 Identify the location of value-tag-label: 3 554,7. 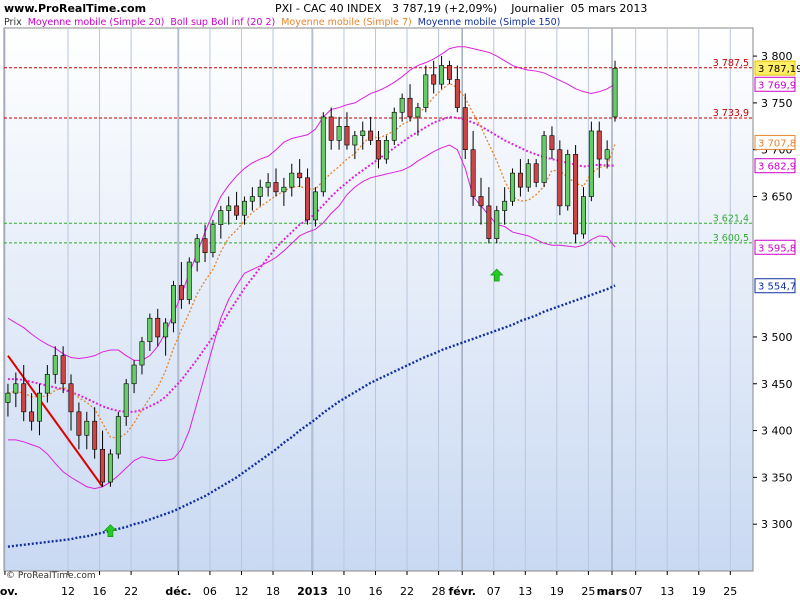
(777, 287).